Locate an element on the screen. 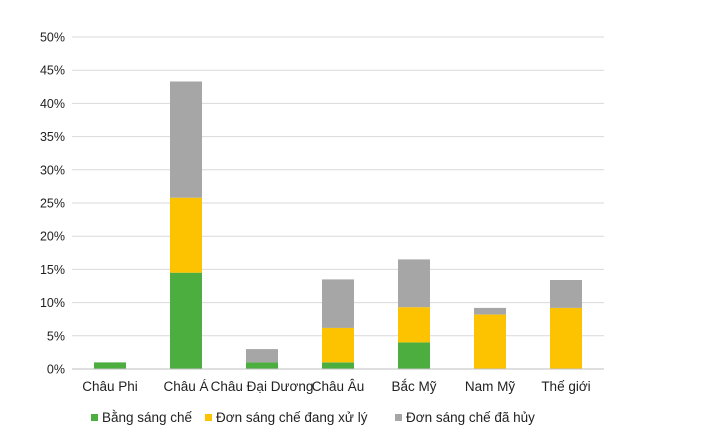 The width and height of the screenshot is (710, 442). bar-bang-sang-che-chau-a is located at coordinates (186, 320).